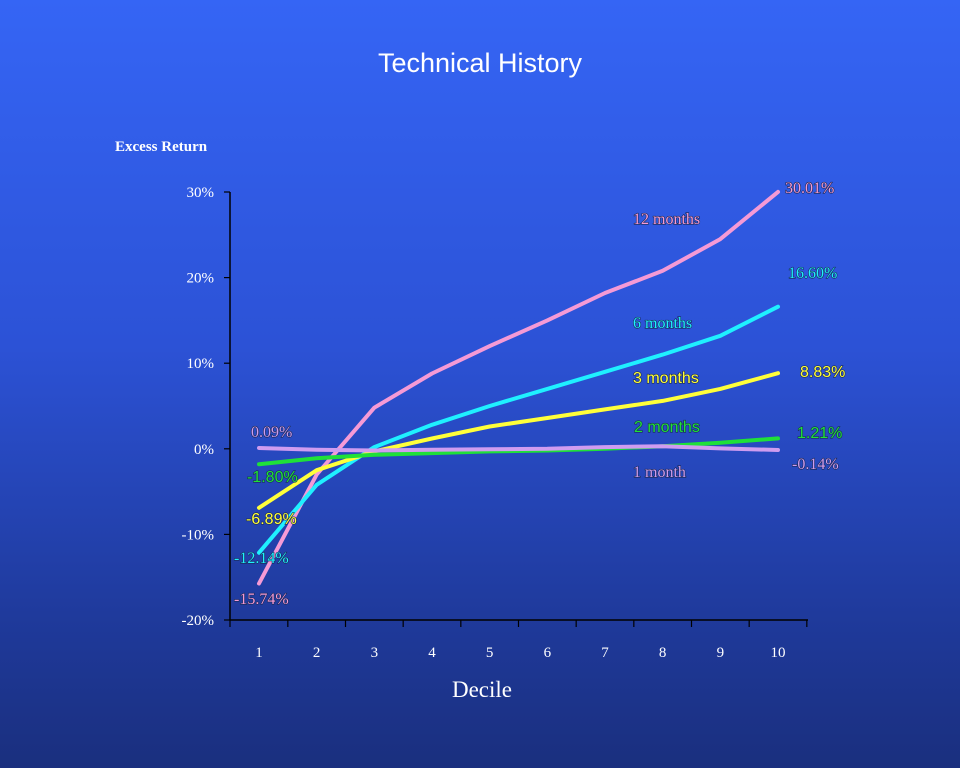 The width and height of the screenshot is (960, 768). Describe the element at coordinates (812, 273) in the screenshot. I see `series-end-value-label: 16.60%` at that location.